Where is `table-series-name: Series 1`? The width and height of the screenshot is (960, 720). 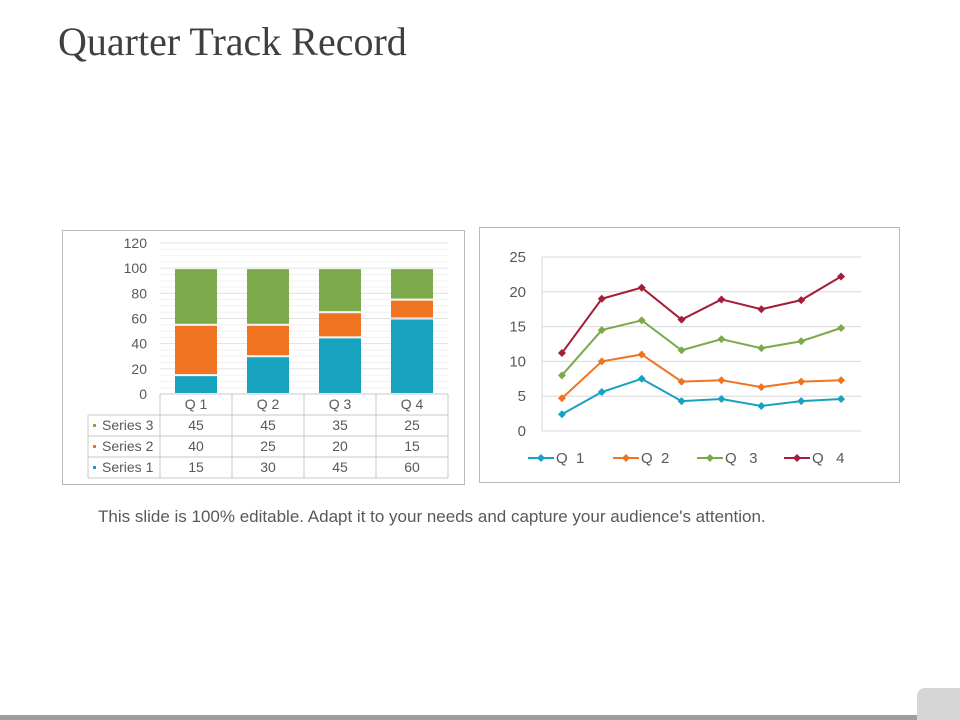 table-series-name: Series 1 is located at coordinates (128, 467).